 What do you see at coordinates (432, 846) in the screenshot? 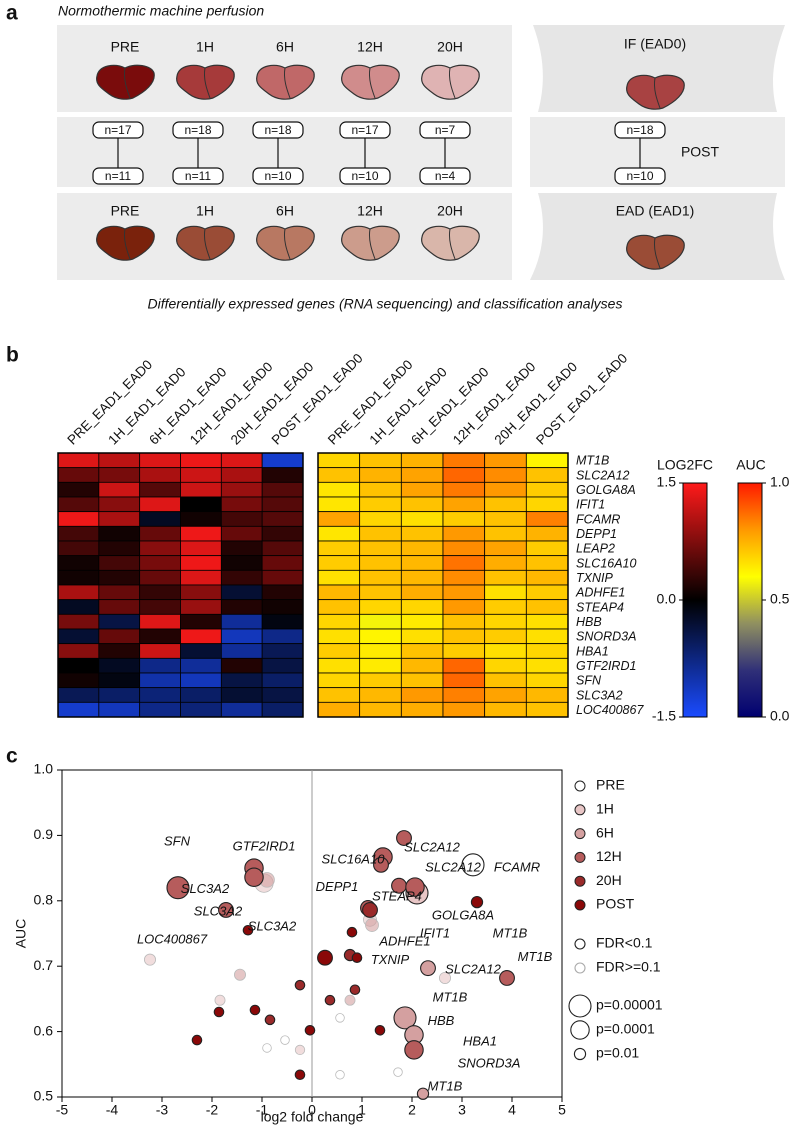
I see `gene-annotation: SLC2A12` at bounding box center [432, 846].